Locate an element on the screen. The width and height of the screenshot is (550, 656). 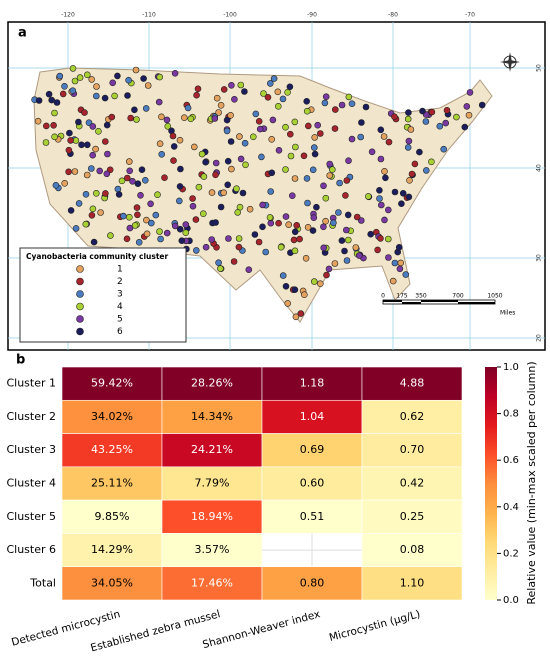
cell-label: 18.94% is located at coordinates (212, 516).